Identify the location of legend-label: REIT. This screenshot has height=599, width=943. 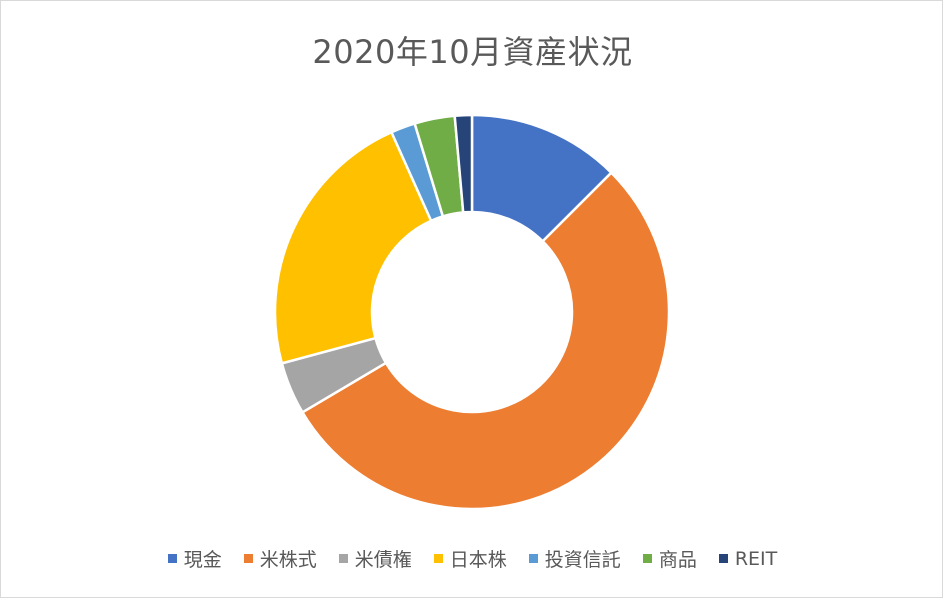
(756, 558).